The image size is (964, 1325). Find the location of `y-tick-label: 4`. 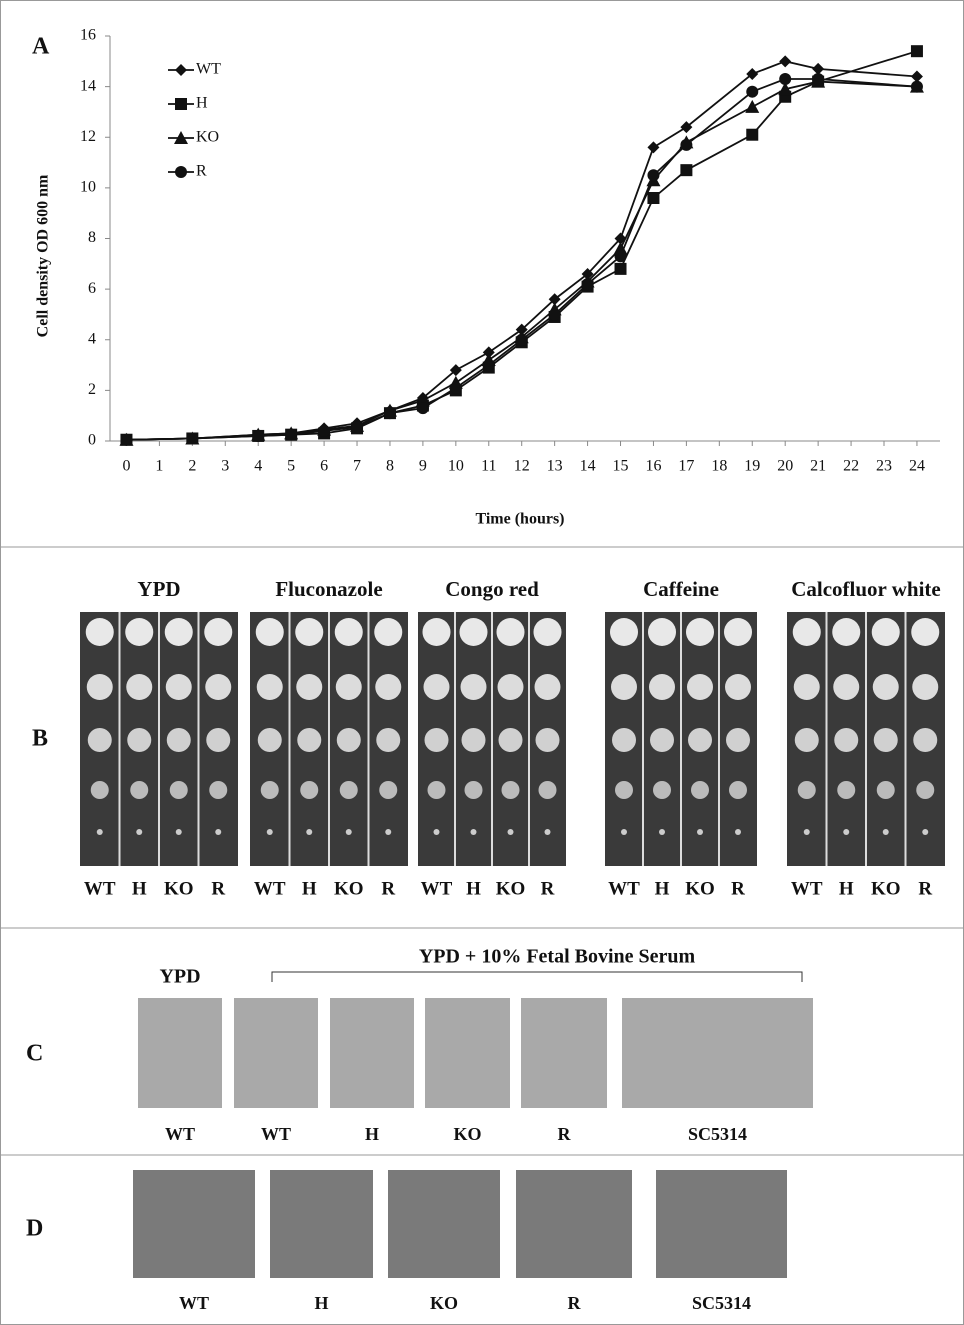

y-tick-label: 4 is located at coordinates (92, 338).